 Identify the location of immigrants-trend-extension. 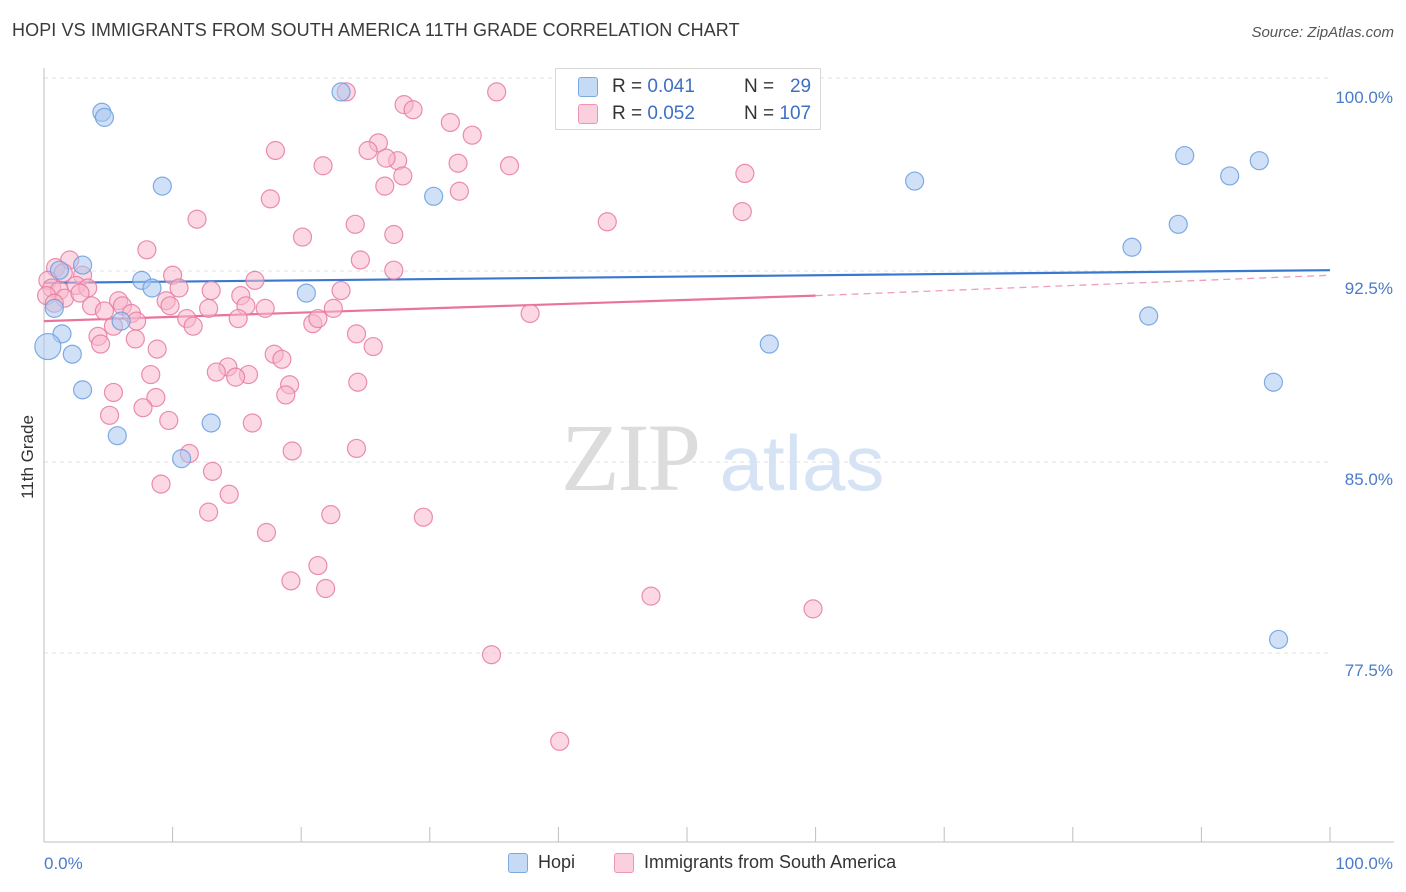
(1073, 285).